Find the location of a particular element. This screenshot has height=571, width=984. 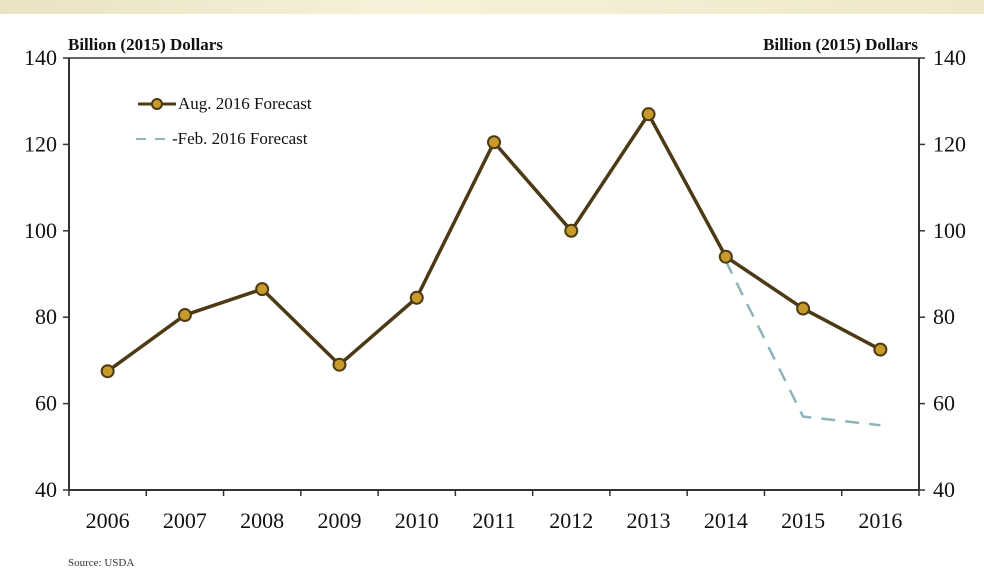

top-band is located at coordinates (492, 7).